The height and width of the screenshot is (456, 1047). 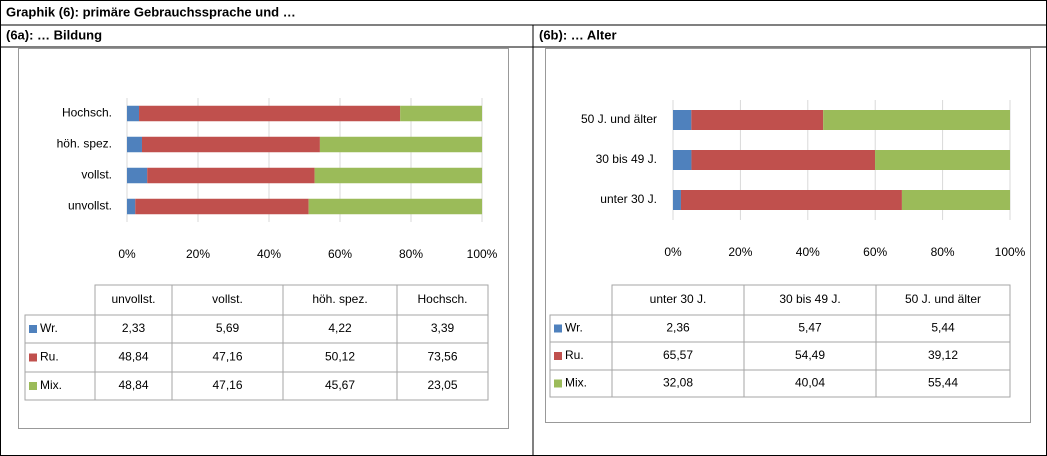 I want to click on table-header: 30 bis 49 J., so click(x=809, y=299).